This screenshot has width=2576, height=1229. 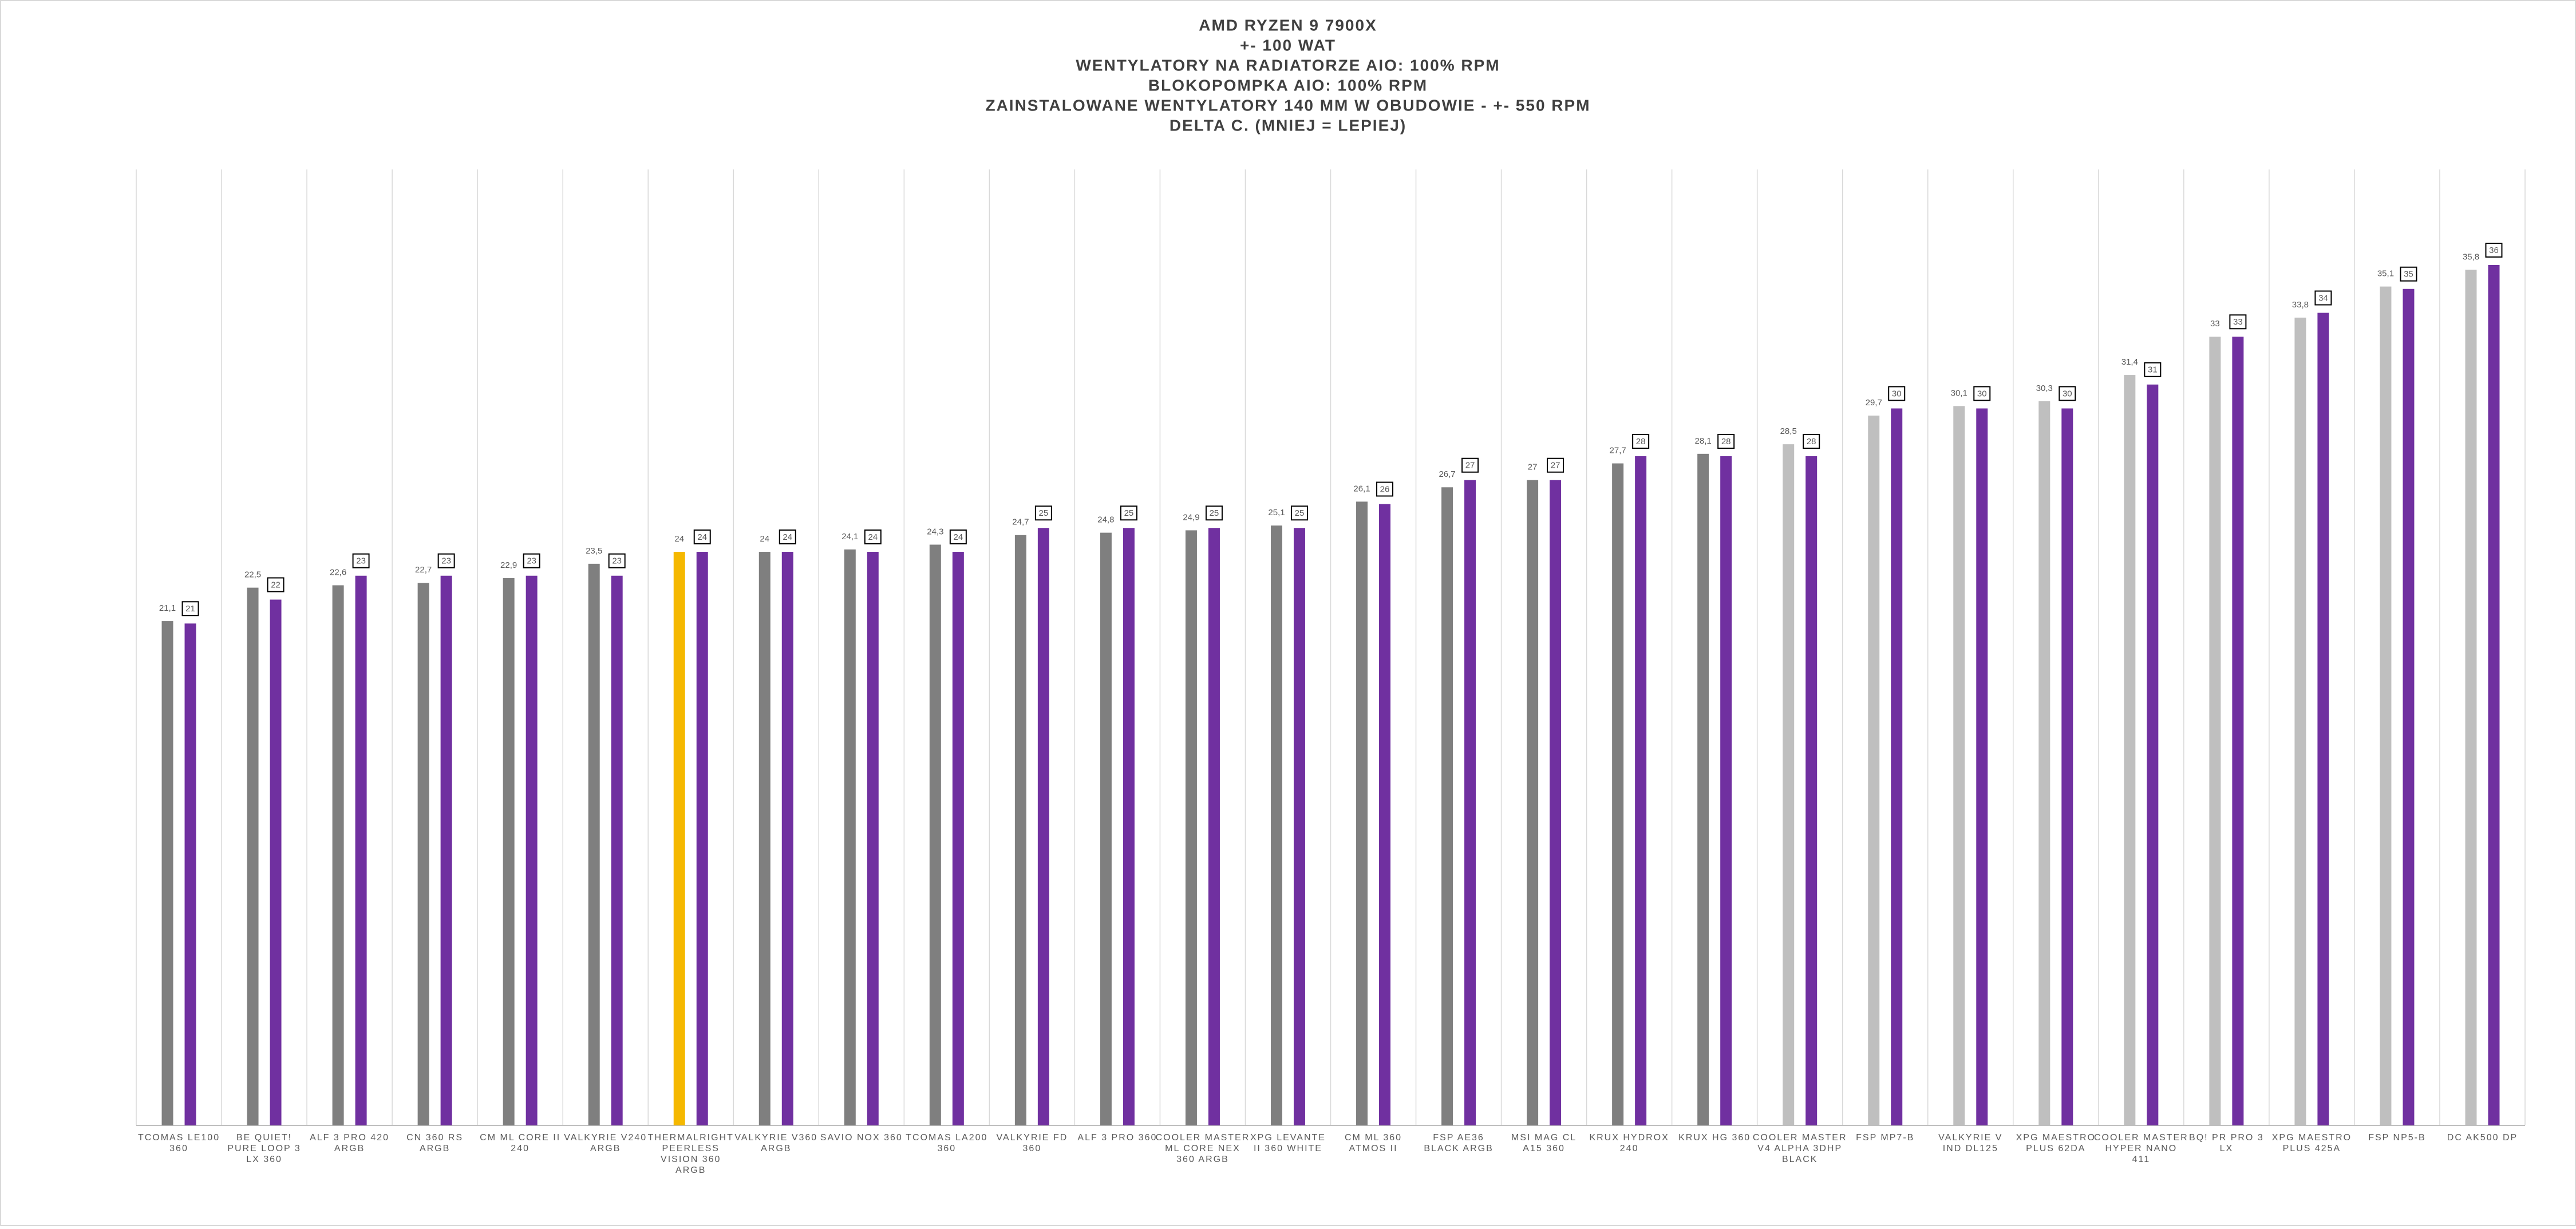 What do you see at coordinates (1703, 441) in the screenshot?
I see `data-label: 28,1` at bounding box center [1703, 441].